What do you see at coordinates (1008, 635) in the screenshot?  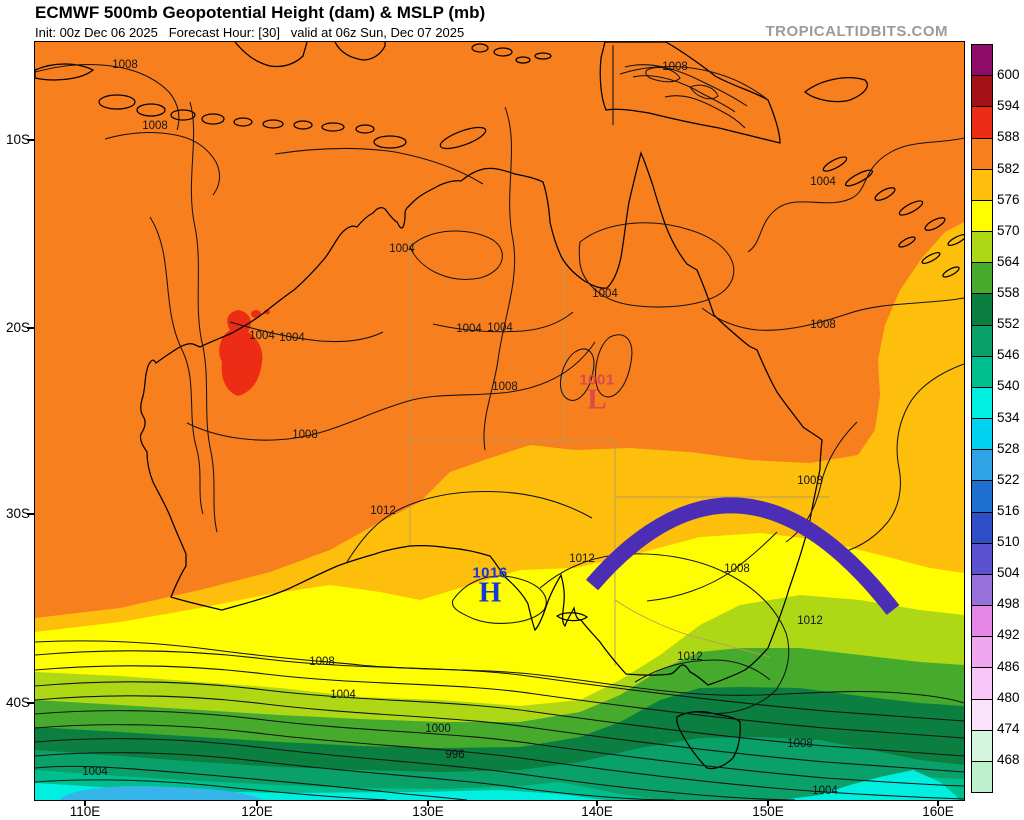 I see `colorbar-tick-label: 492` at bounding box center [1008, 635].